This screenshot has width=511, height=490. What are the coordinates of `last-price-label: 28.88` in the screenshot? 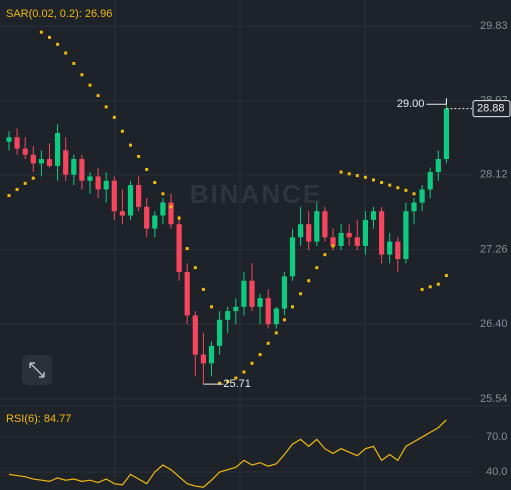 It's located at (491, 109).